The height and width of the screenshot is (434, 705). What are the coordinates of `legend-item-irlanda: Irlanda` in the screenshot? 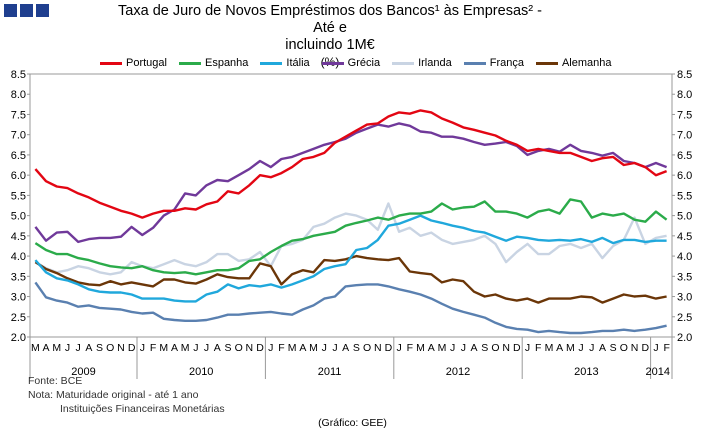 It's located at (422, 63).